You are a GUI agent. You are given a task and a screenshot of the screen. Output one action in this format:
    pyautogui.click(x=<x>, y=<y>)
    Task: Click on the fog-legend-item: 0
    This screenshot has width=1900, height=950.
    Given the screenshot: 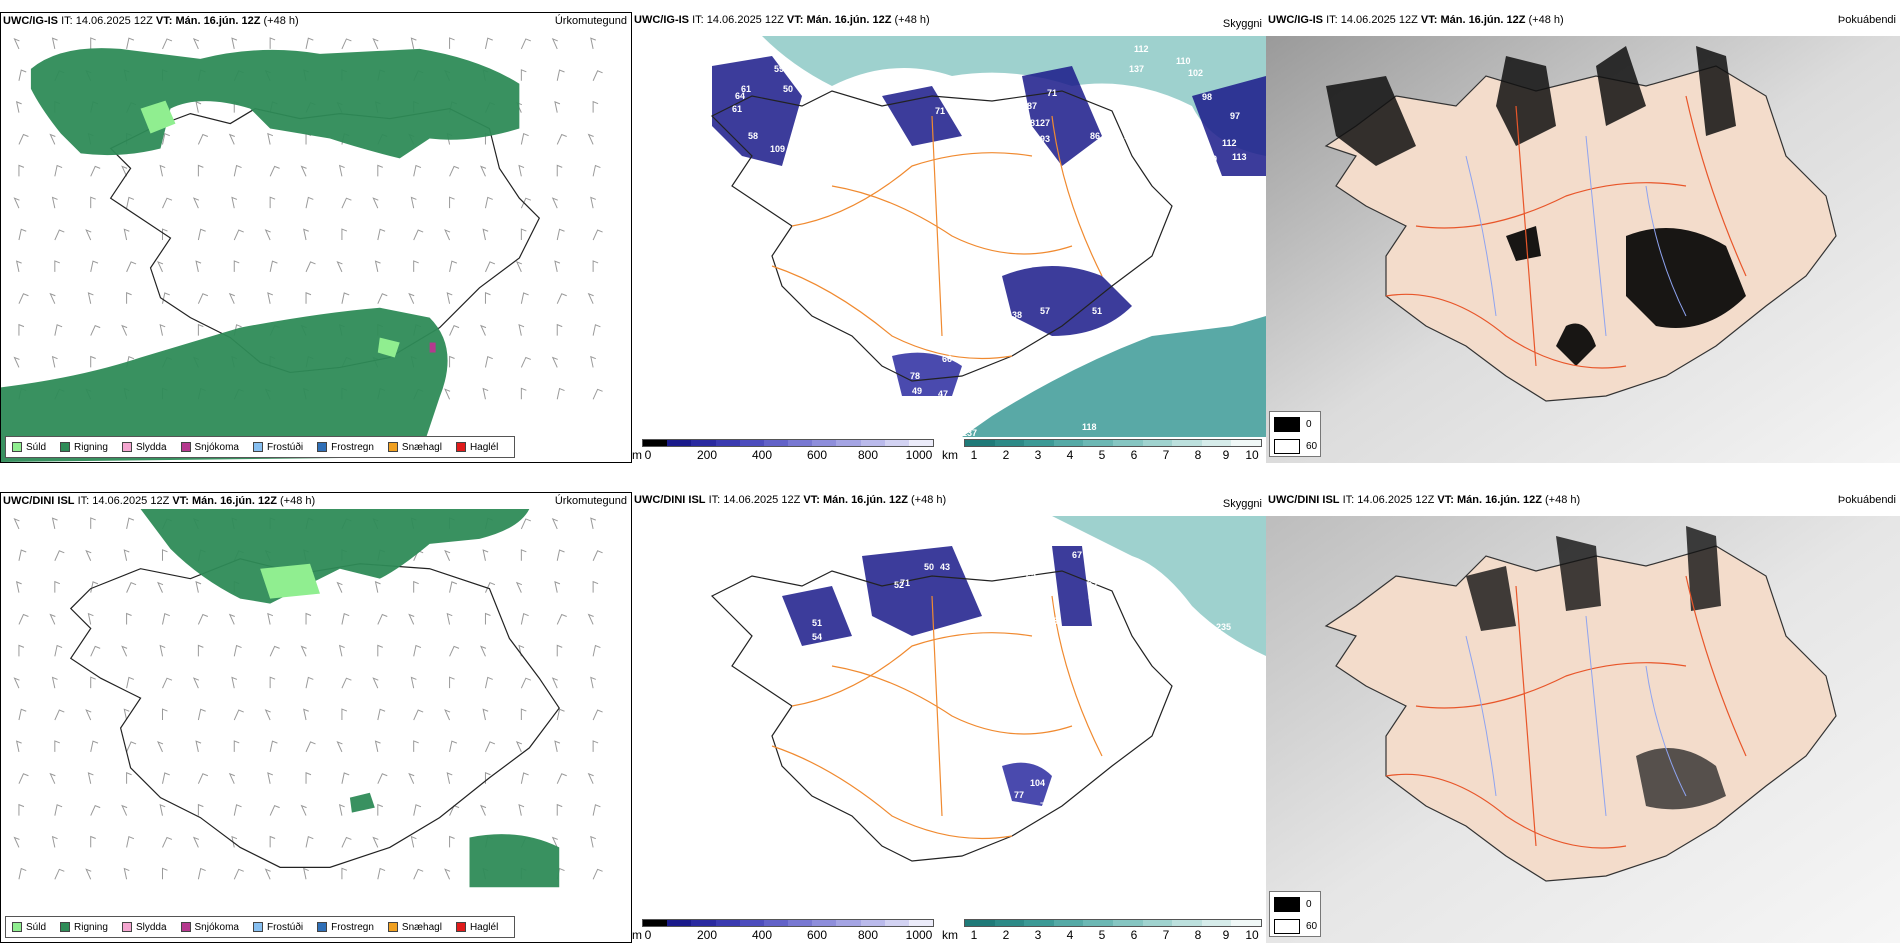 What is the action you would take?
    pyautogui.click(x=1295, y=424)
    